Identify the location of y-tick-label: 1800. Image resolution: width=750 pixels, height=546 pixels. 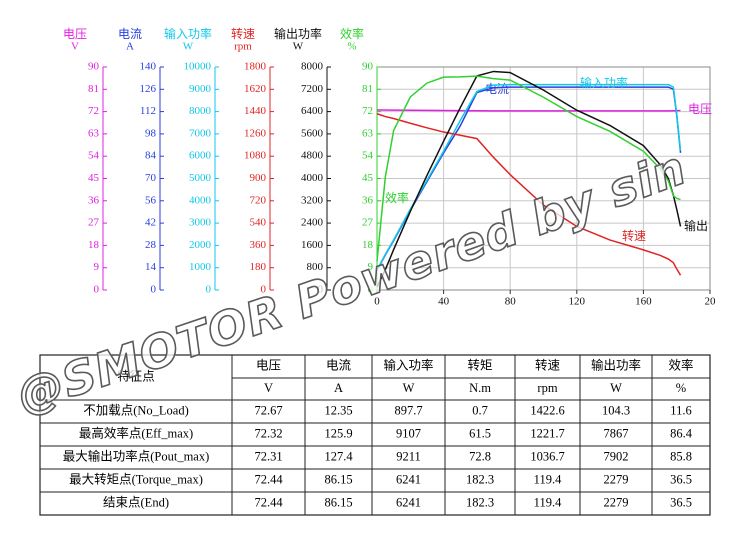
(255, 67).